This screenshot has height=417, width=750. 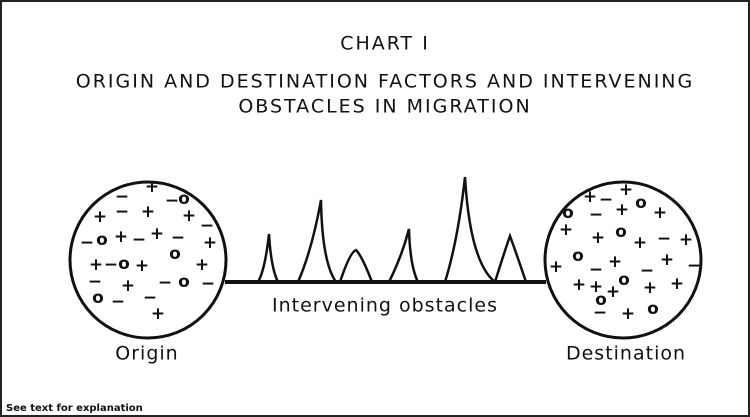 What do you see at coordinates (74, 408) in the screenshot?
I see `footnote: See text for explanation` at bounding box center [74, 408].